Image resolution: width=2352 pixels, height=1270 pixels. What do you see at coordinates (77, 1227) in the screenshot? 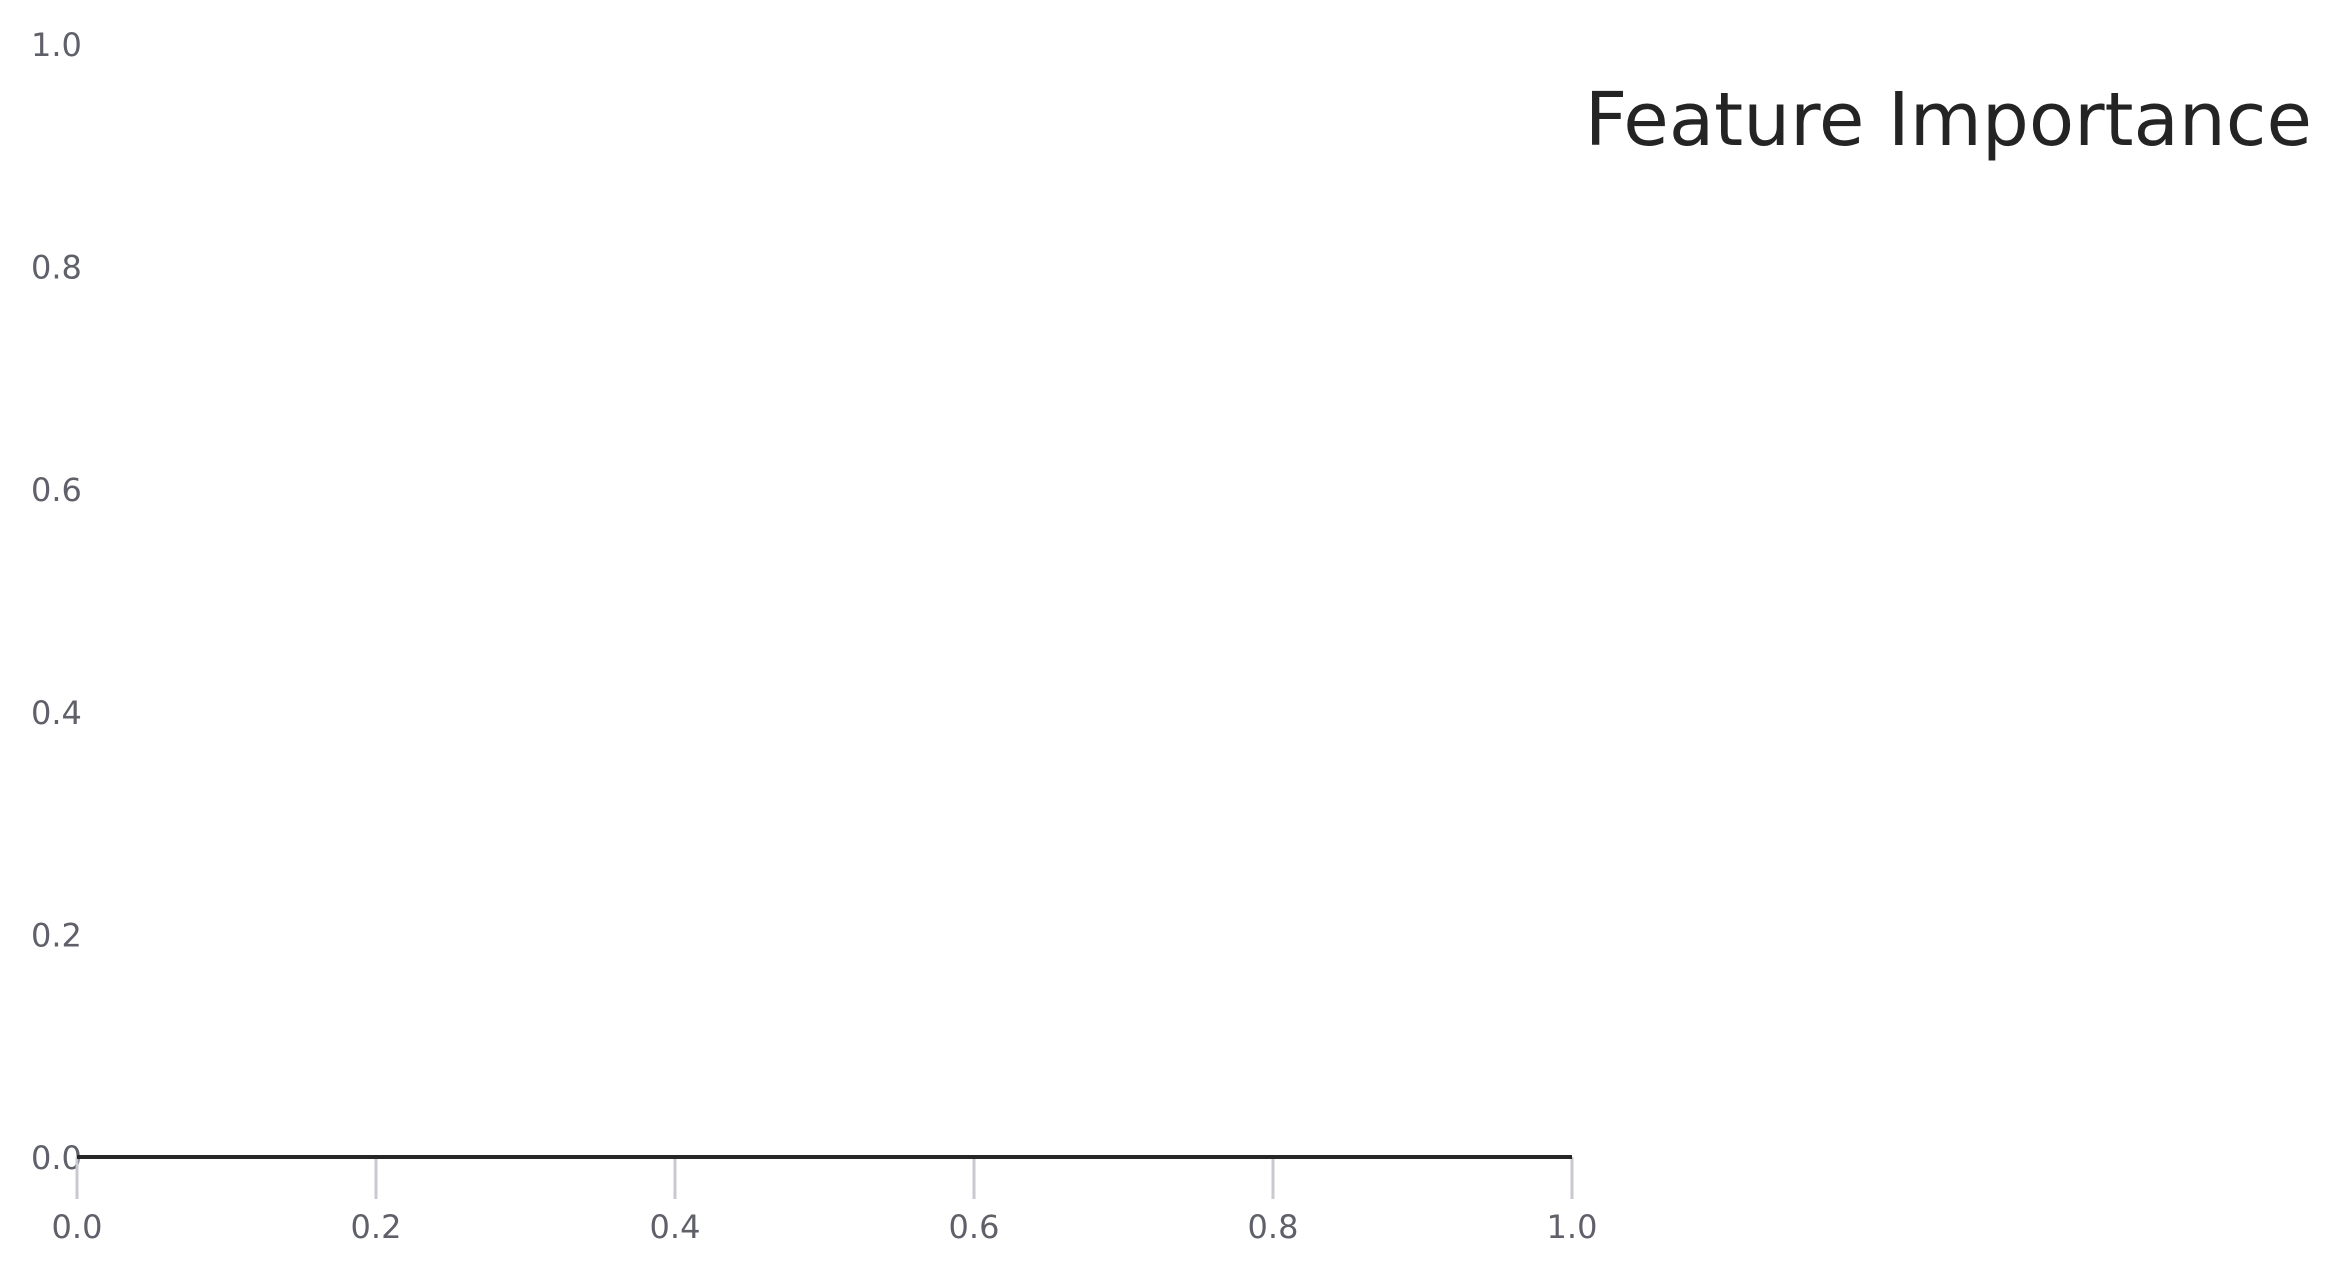
I see `x-tick-label: 0.0` at bounding box center [77, 1227].